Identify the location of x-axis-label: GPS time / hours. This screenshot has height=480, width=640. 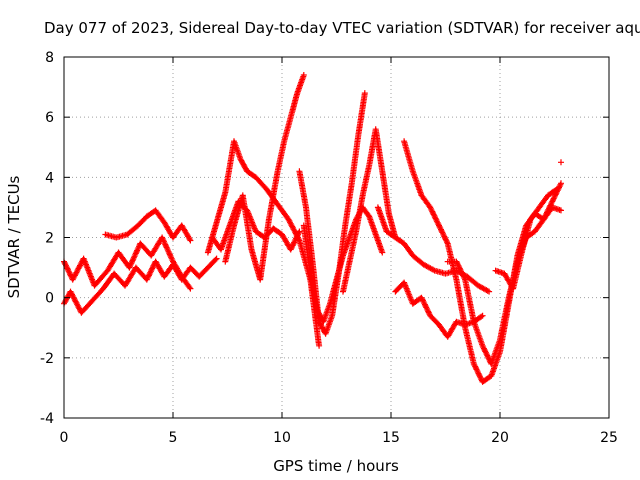
(336, 466).